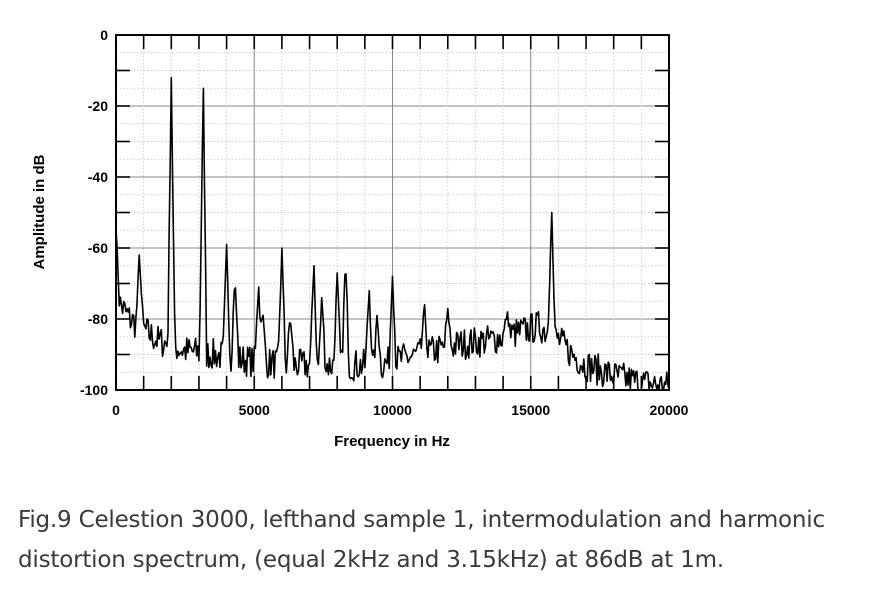 The image size is (893, 589). Describe the element at coordinates (39, 211) in the screenshot. I see `y-axis-label: Amplitude in dB` at that location.